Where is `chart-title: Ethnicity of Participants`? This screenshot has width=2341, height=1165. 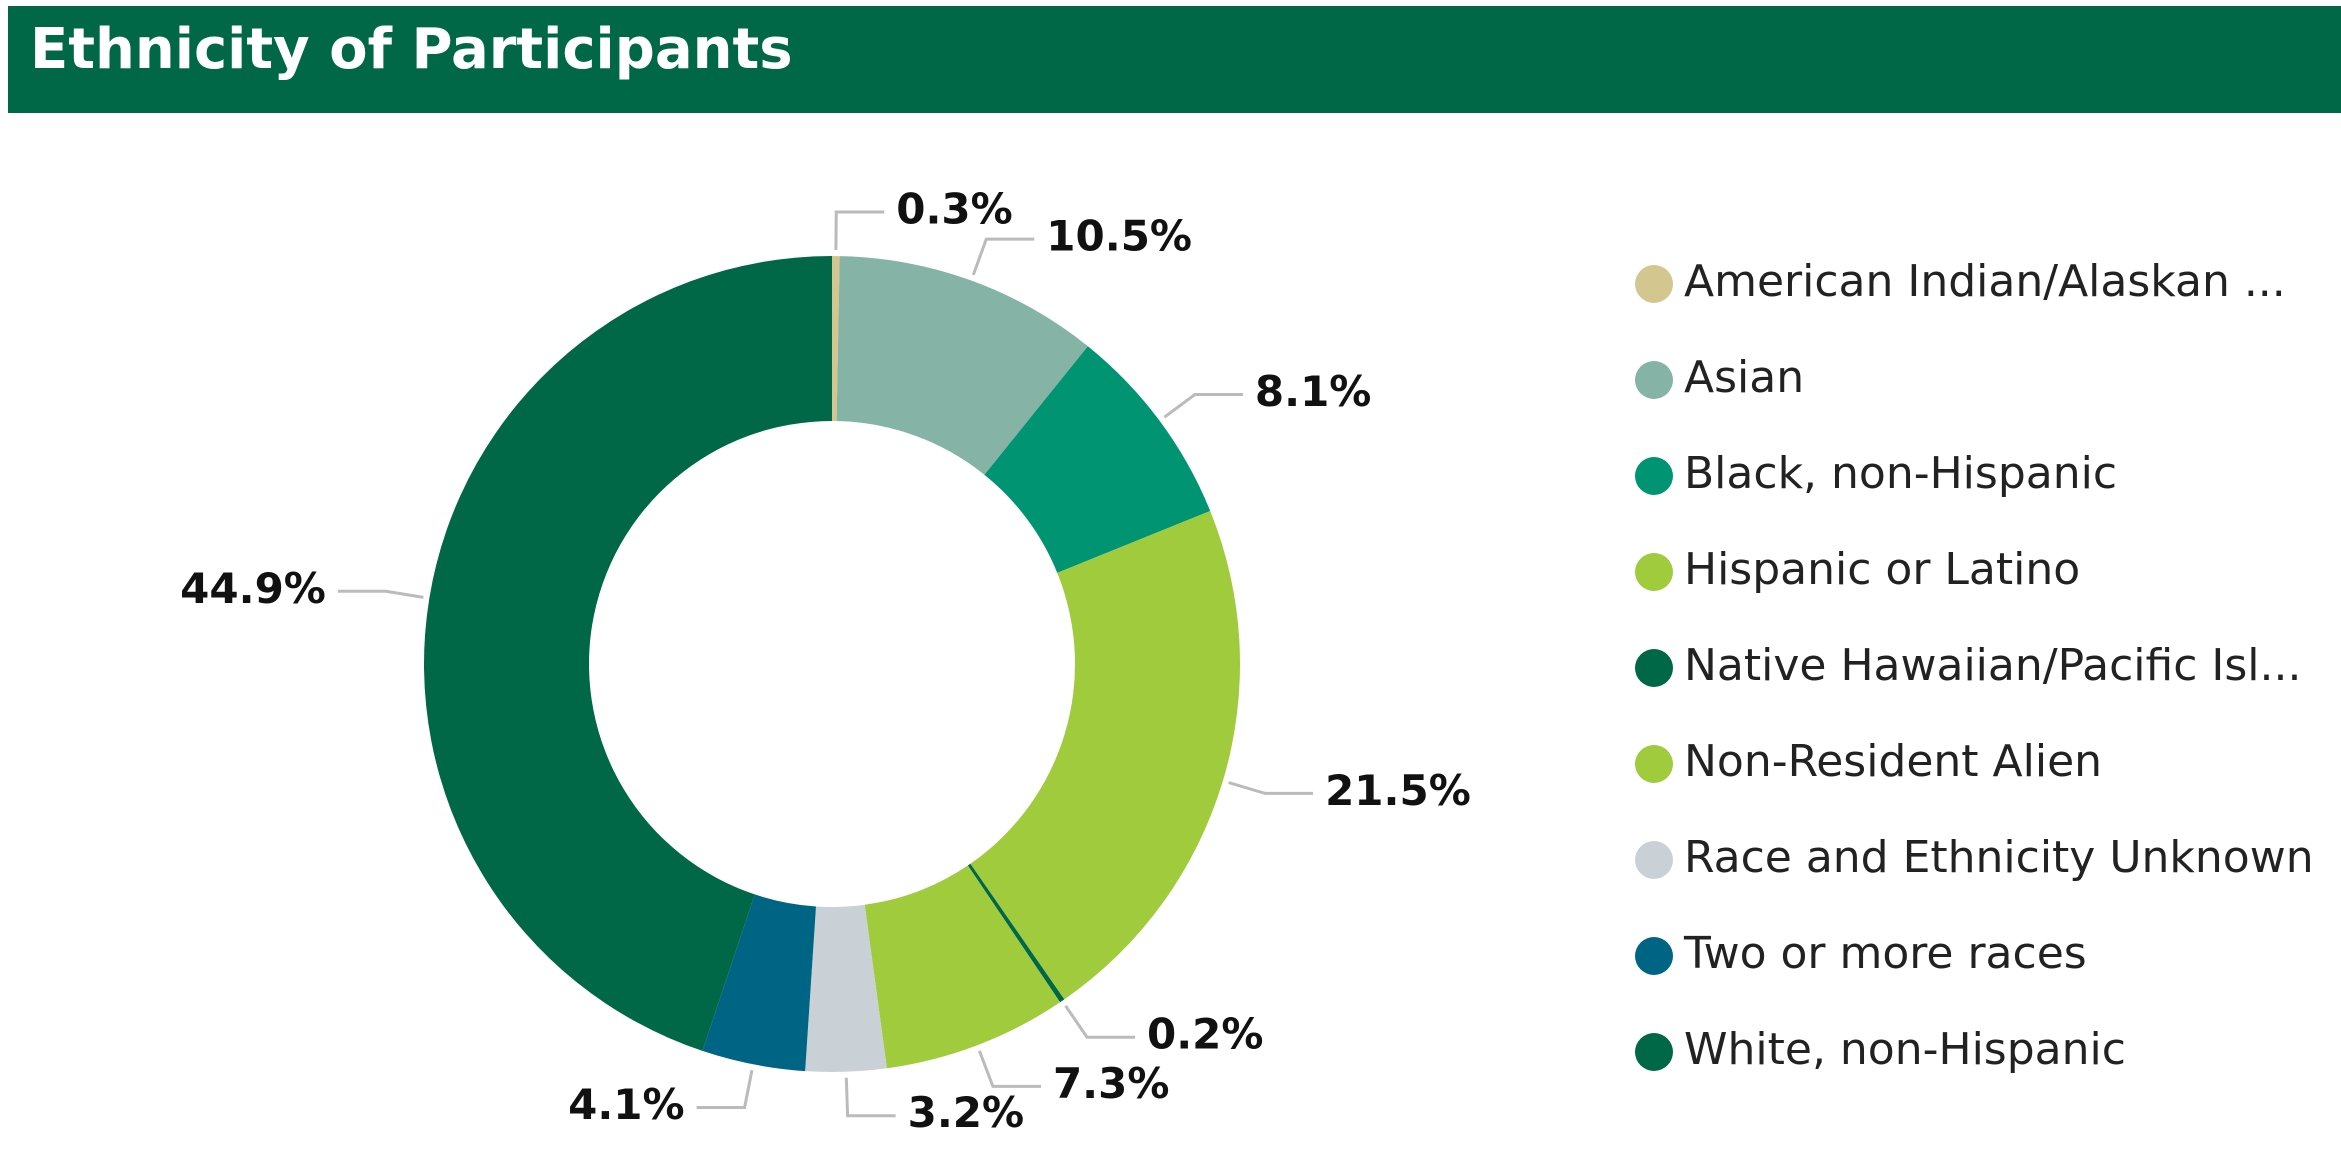 chart-title: Ethnicity of Participants is located at coordinates (411, 49).